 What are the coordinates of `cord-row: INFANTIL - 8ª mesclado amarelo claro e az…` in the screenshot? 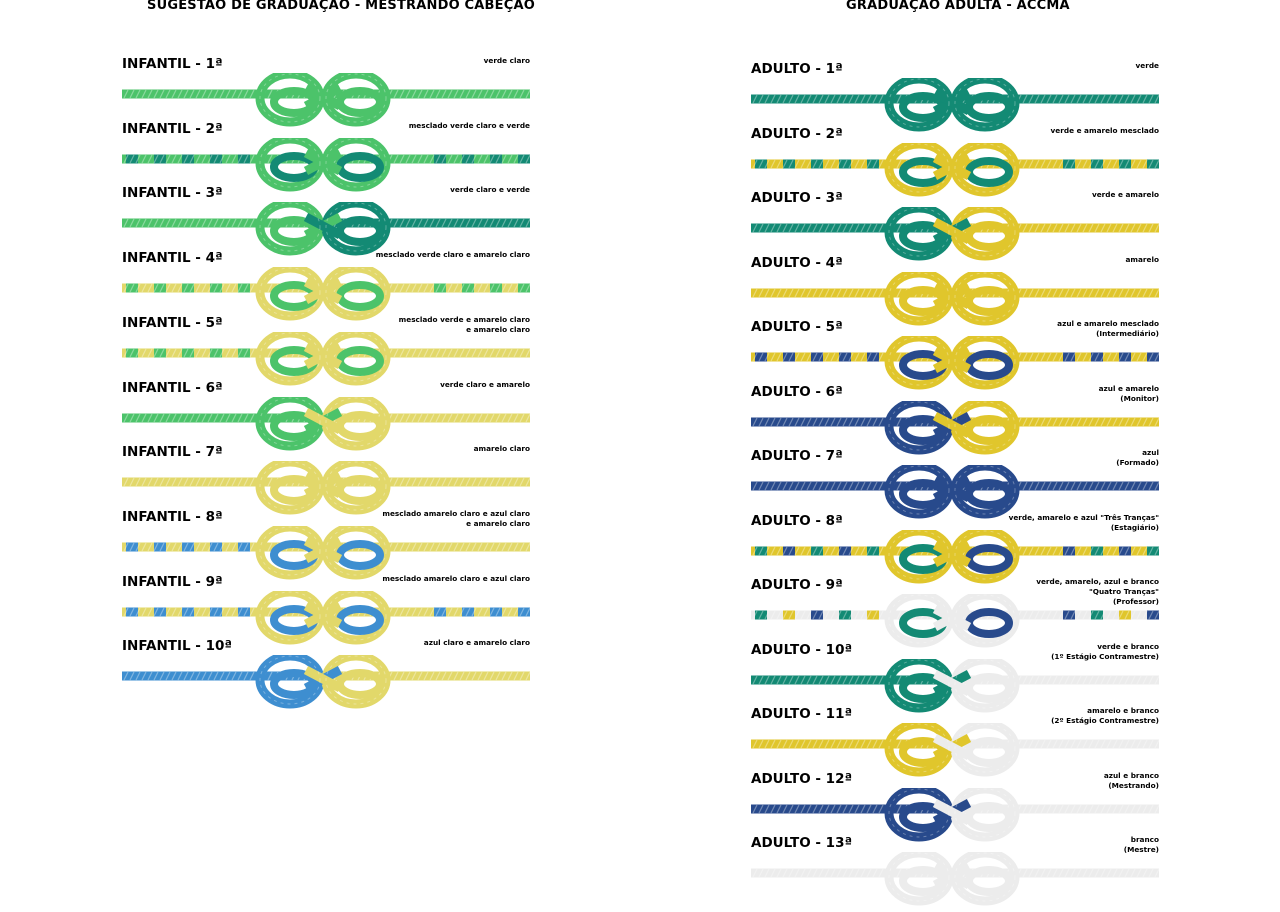 It's located at (326, 544).